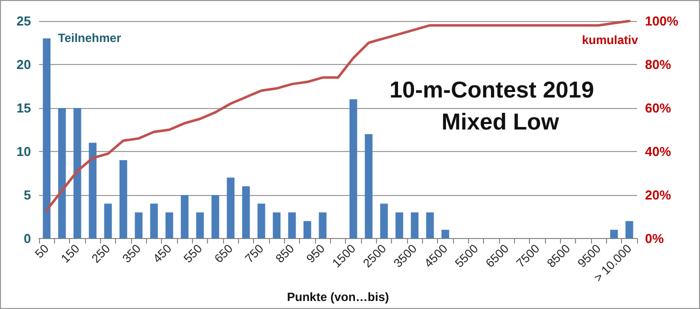 This screenshot has width=700, height=309. What do you see at coordinates (658, 151) in the screenshot?
I see `y2-tick-label: 40%` at bounding box center [658, 151].